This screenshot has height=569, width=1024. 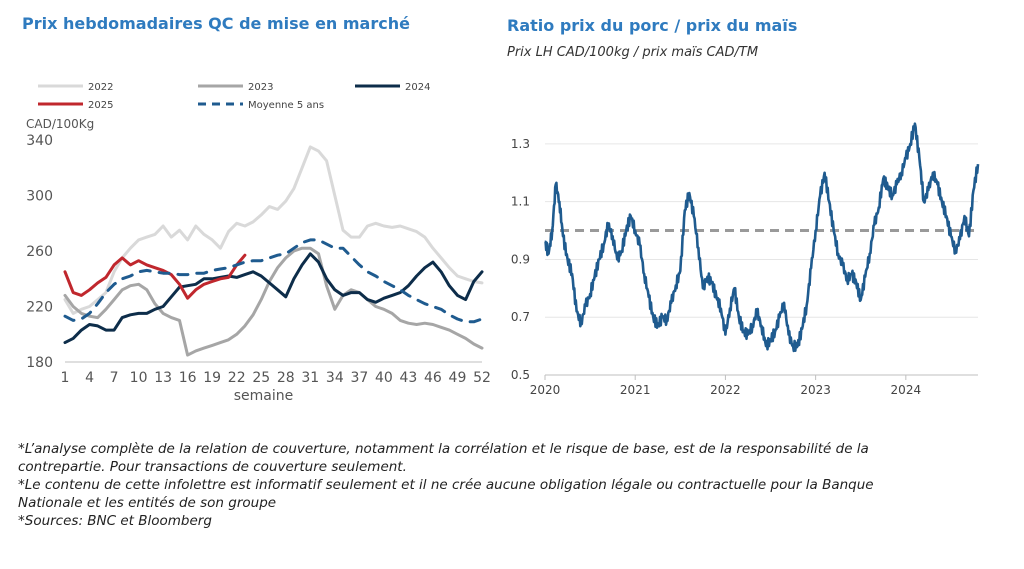 I want to click on footnote: *Sources: BNC et Bloomberg, so click(x=115, y=521).